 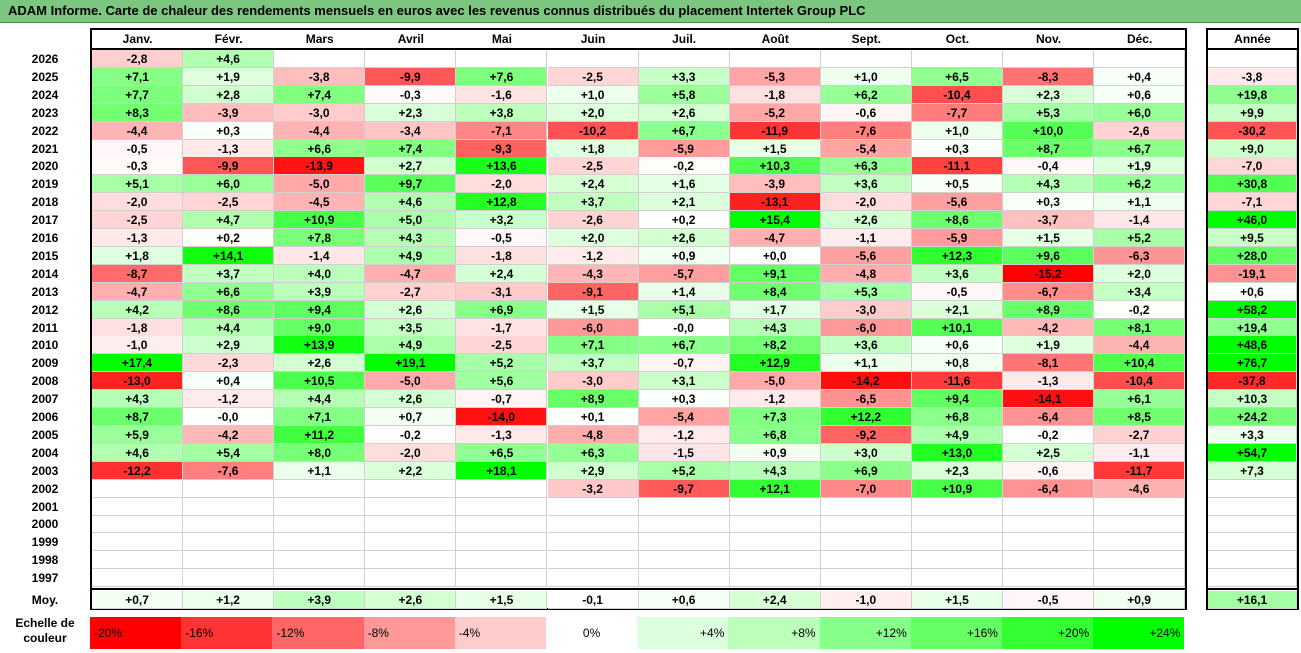 What do you see at coordinates (593, 327) in the screenshot?
I see `heatmap-cell: -6,0` at bounding box center [593, 327].